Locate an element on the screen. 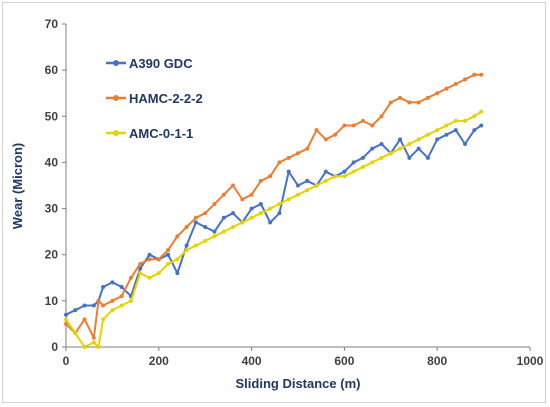 This screenshot has height=407, width=550. x-tick-label-0: 0 is located at coordinates (66, 361).